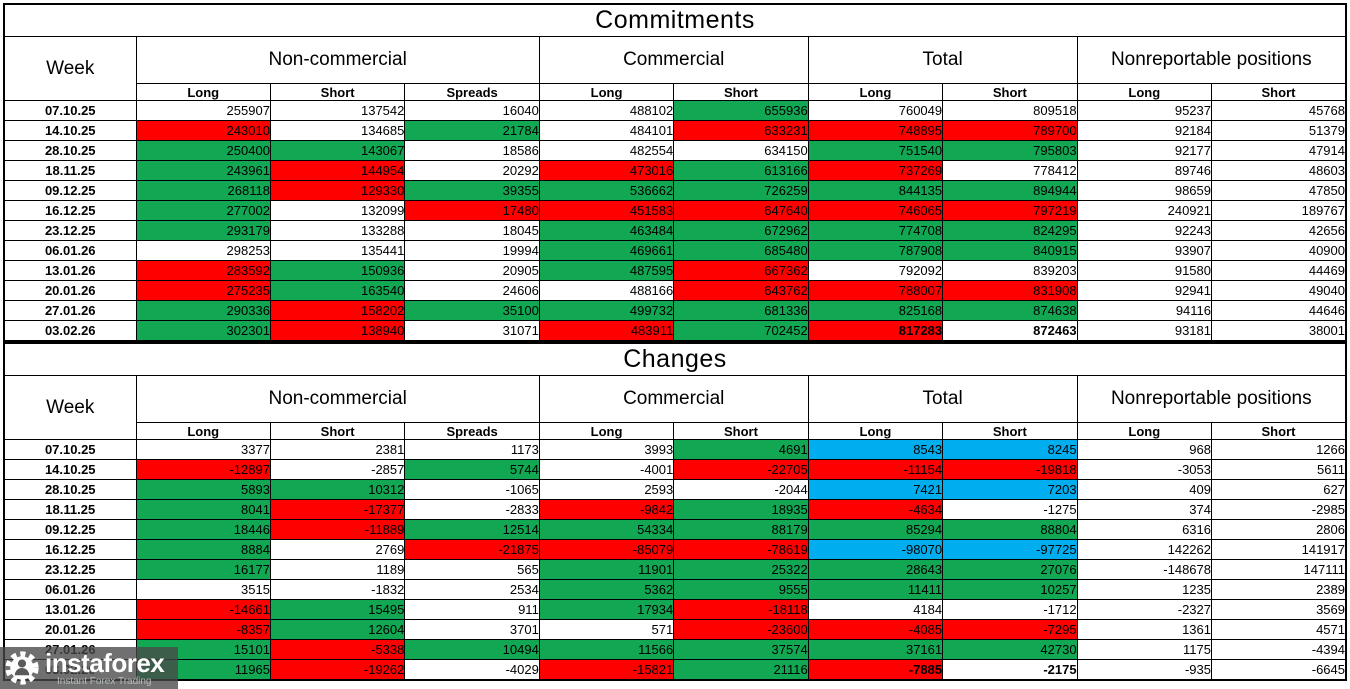  Describe the element at coordinates (337, 130) in the screenshot. I see `value-cell: 134685` at that location.